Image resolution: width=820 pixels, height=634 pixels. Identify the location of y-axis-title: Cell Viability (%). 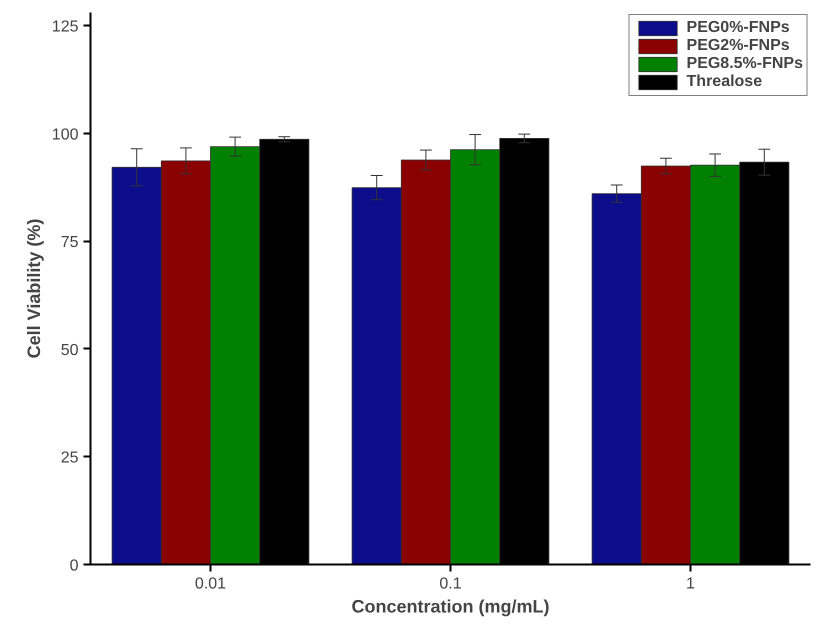
(34, 288).